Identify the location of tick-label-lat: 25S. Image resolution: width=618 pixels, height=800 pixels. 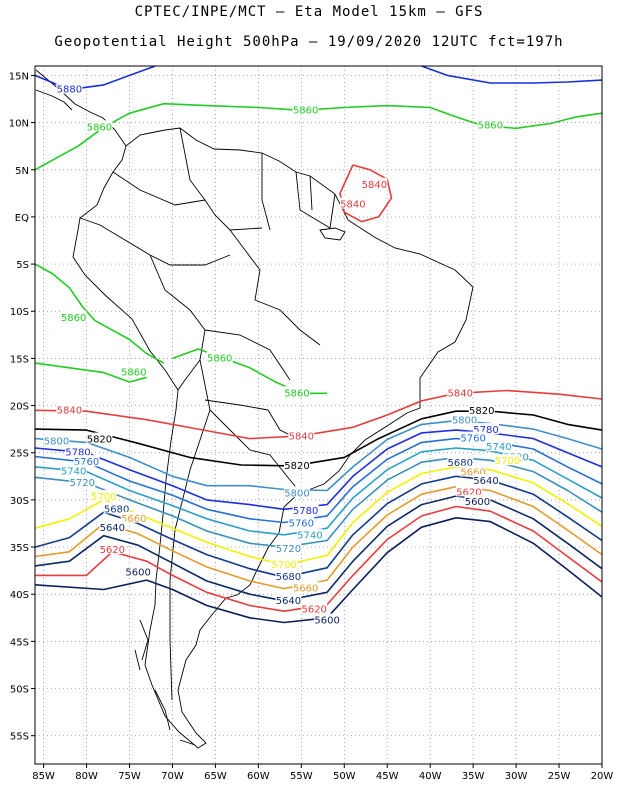
(19, 454).